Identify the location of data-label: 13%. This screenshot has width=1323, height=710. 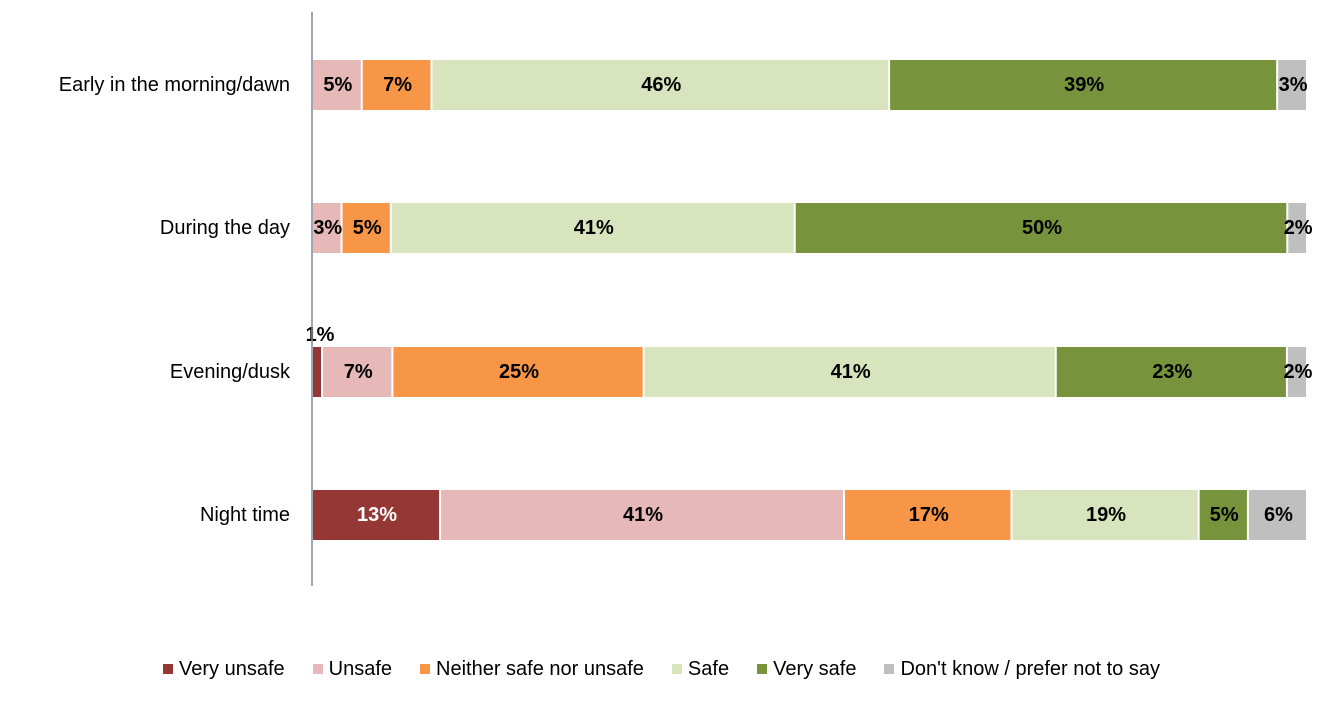
(377, 515).